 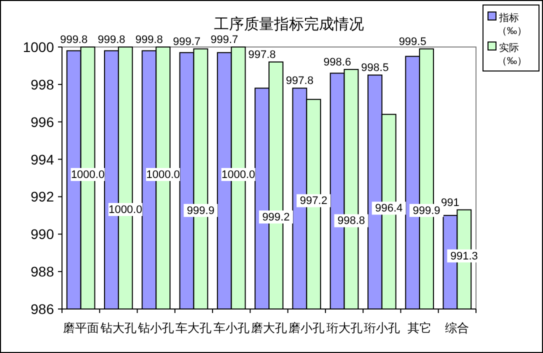 What do you see at coordinates (42, 234) in the screenshot?
I see `y-tick-label: 990` at bounding box center [42, 234].